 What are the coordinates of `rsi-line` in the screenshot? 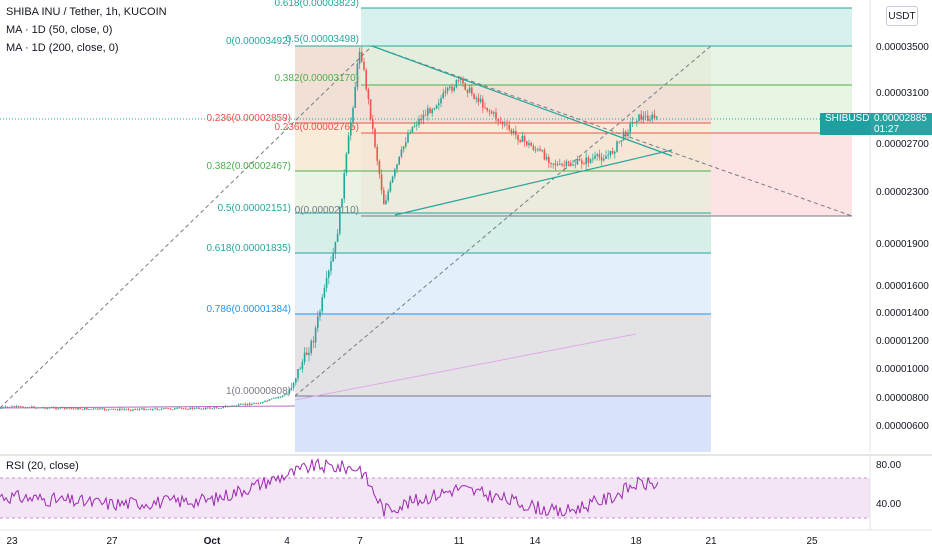 It's located at (329, 487).